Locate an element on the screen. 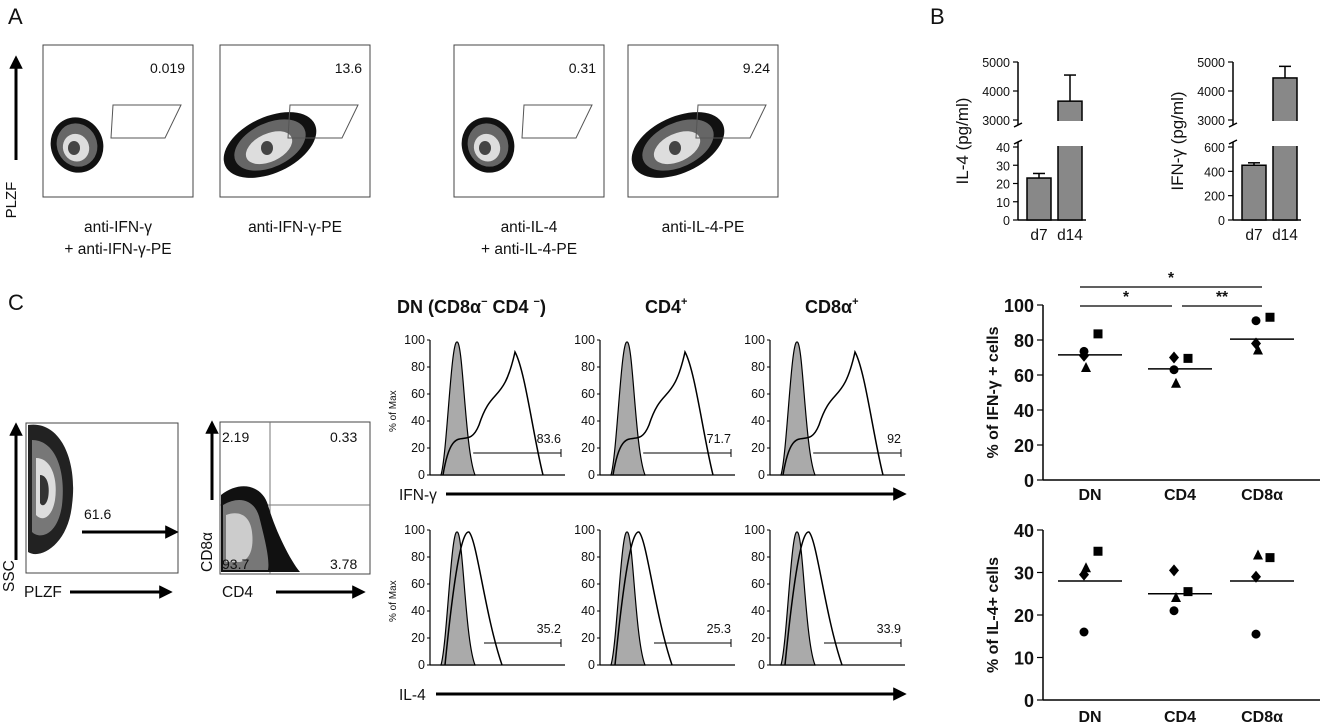 This screenshot has width=1333, height=727. y-axis-label: % of IL-4+ cells is located at coordinates (993, 615).